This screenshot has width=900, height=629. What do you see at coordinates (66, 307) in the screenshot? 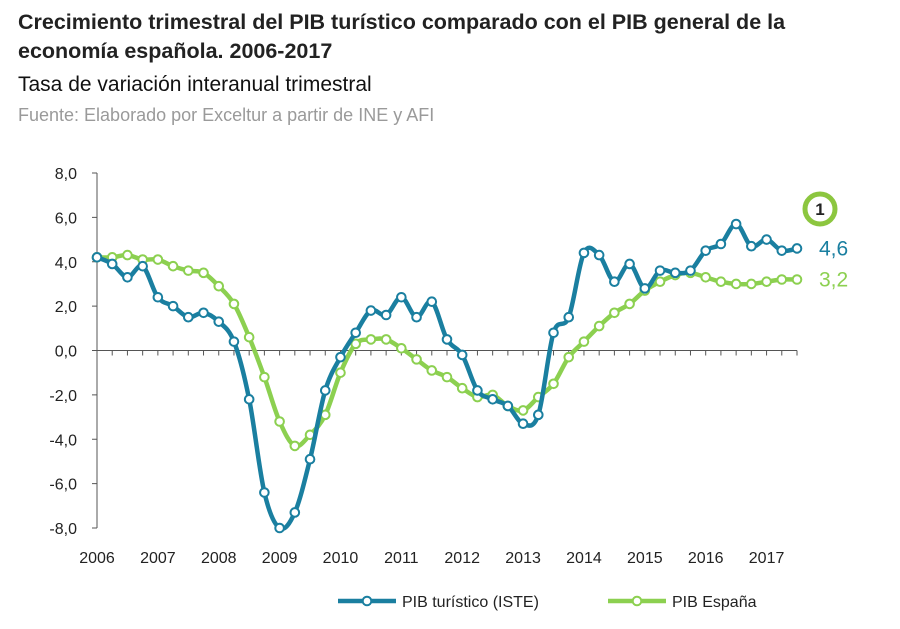
I see `y-tick-label: 2,0` at bounding box center [66, 307].